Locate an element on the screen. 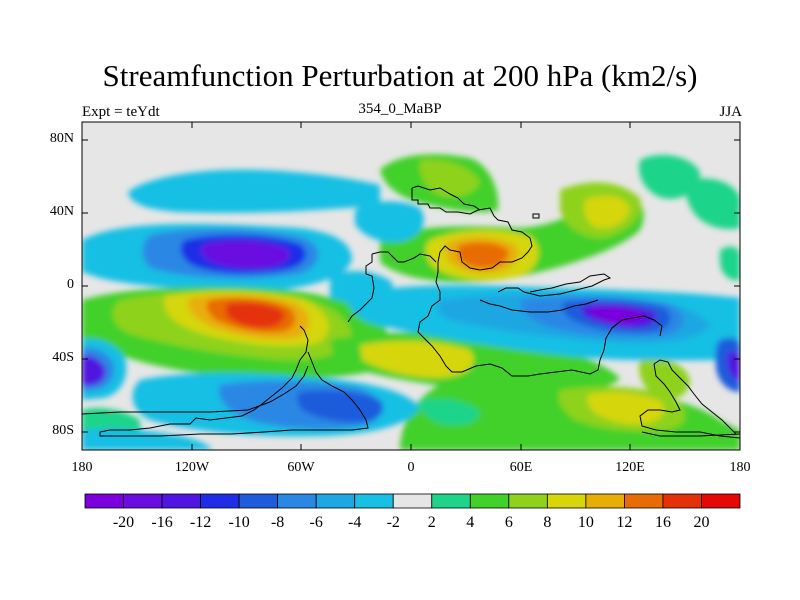 This screenshot has width=800, height=600. case-label: 354_0_MaBP is located at coordinates (400, 109).